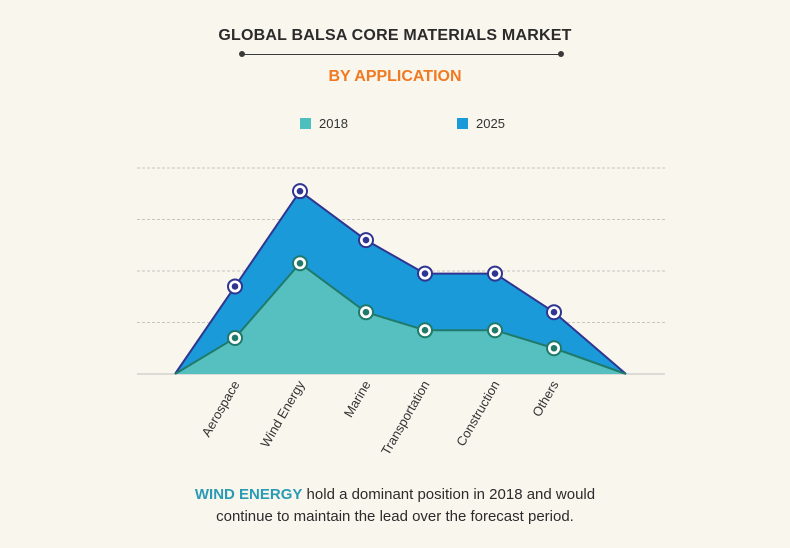  Describe the element at coordinates (477, 413) in the screenshot. I see `x-tick-label-construction: Construction` at that location.